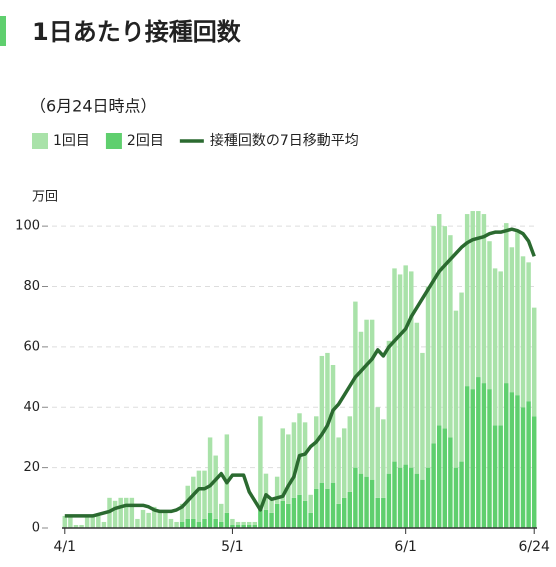  I want to click on y-axis-label: 万回, so click(45, 197).